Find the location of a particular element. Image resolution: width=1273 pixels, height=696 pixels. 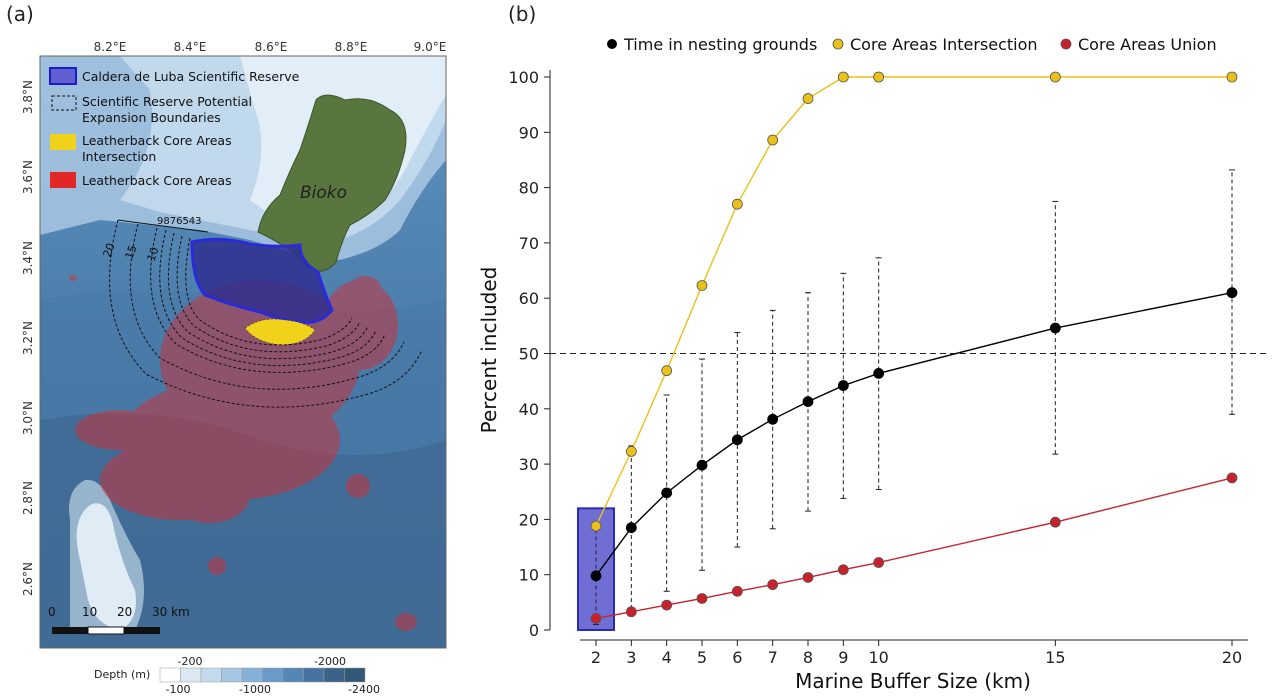

panel-b-label: (b) is located at coordinates (522, 14).